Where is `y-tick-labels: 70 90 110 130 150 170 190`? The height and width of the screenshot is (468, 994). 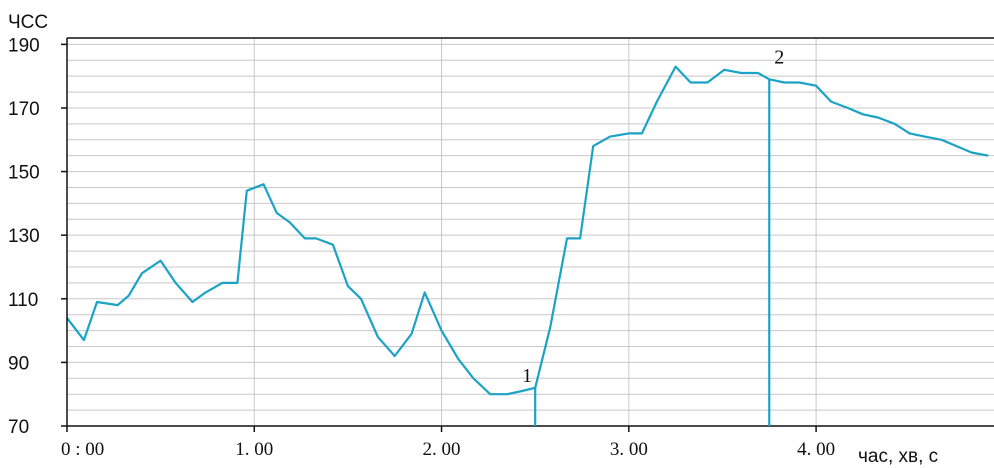 y-tick-labels: 70 90 110 130 150 170 190 is located at coordinates (24, 236).